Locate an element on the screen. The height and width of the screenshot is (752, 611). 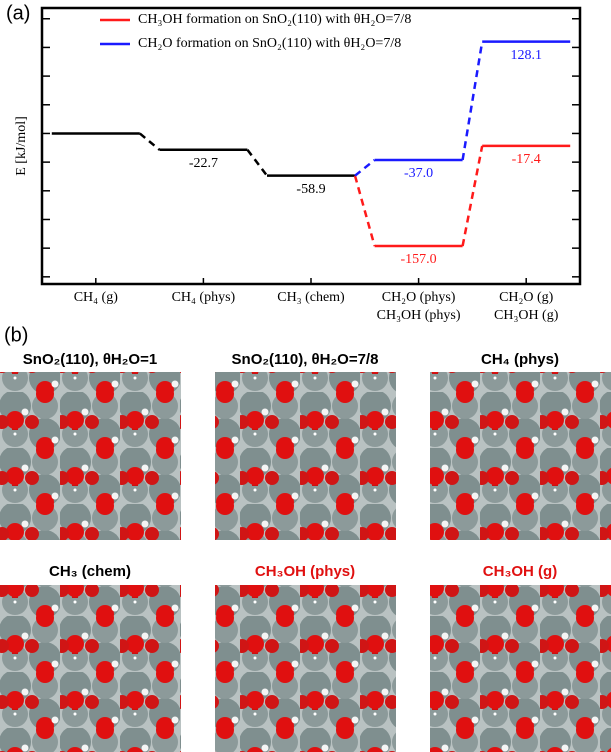
x-tick-label: CH₂O (phys) is located at coordinates (419, 297).